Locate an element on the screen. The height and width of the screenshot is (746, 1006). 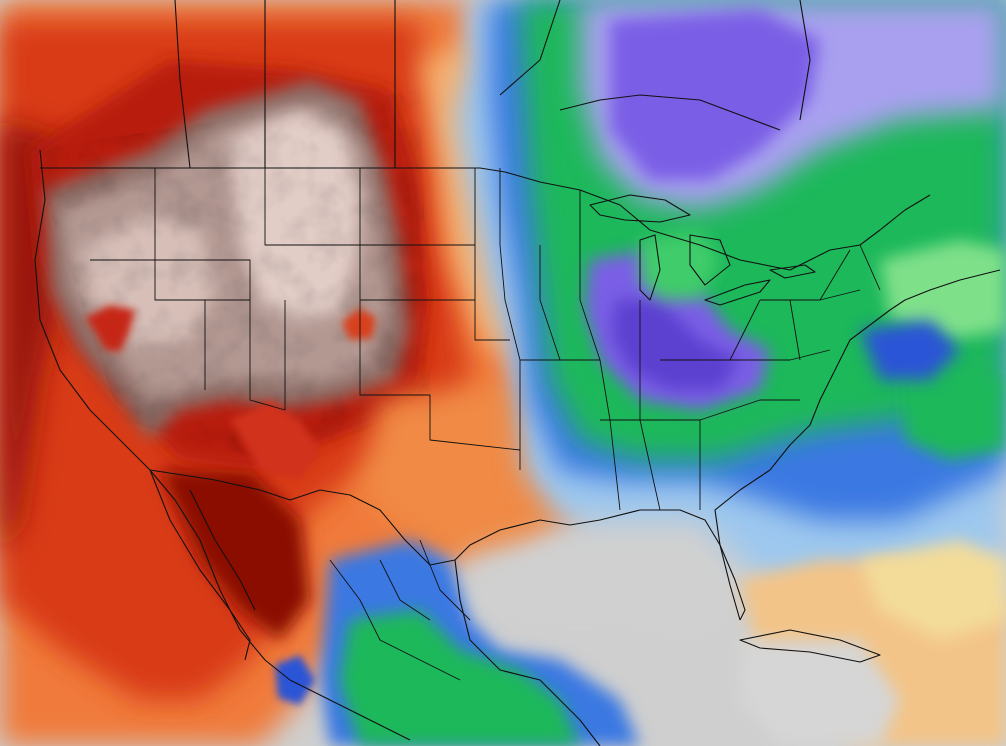
pacific-blue-spot is located at coordinates (295, 680).